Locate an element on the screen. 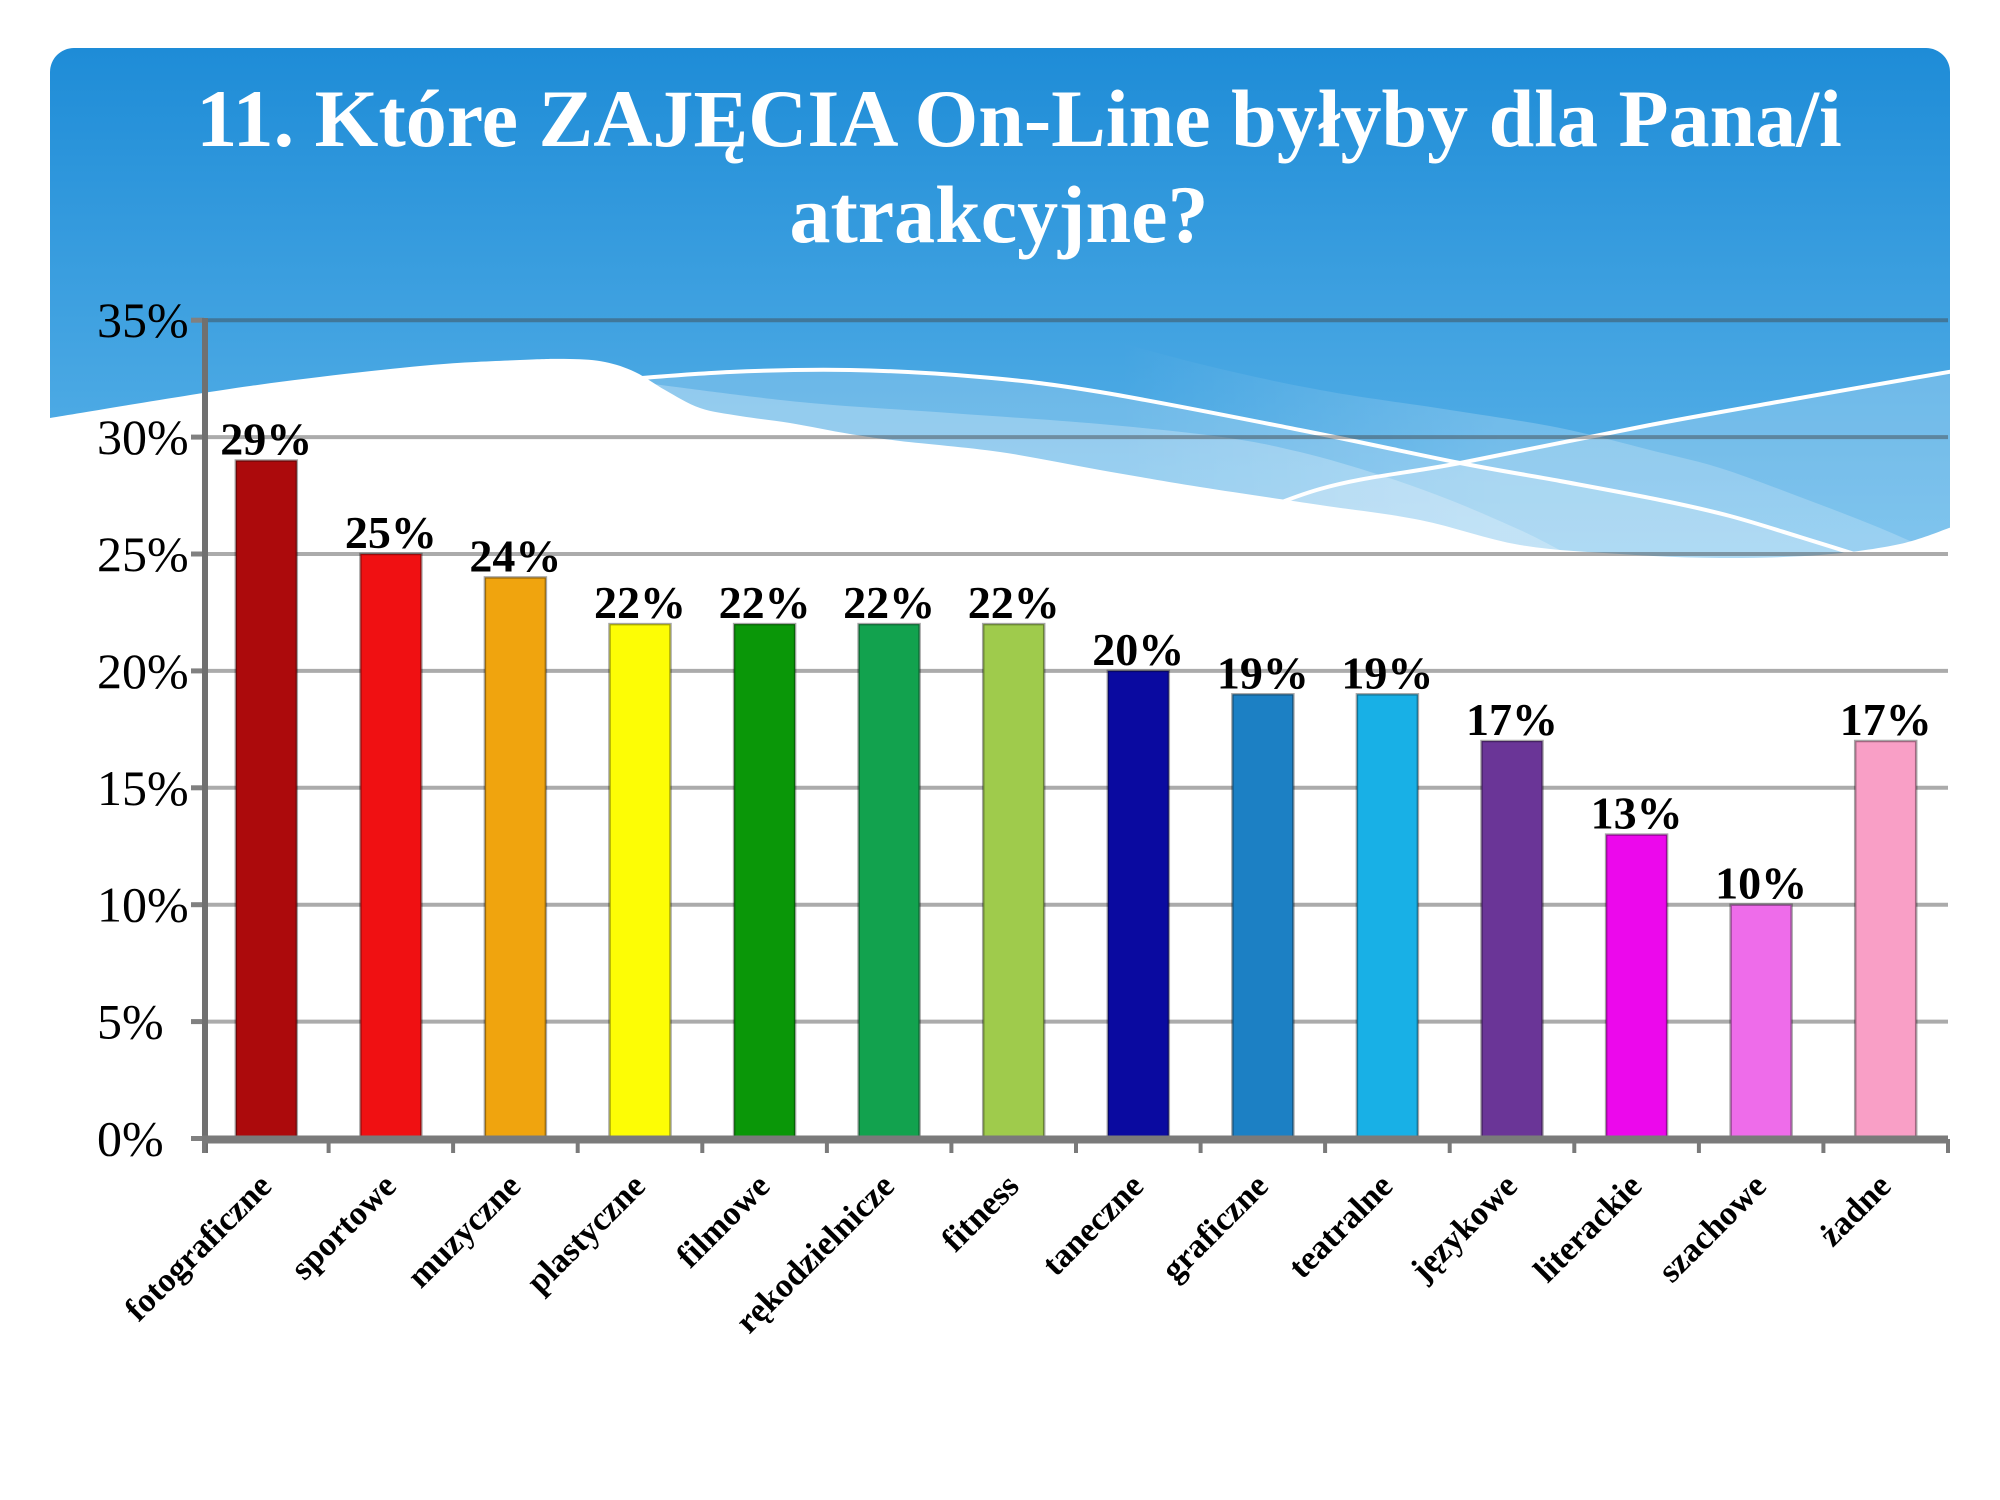 This screenshot has height=1500, width=2000. svg-text: 15% is located at coordinates (143, 788).